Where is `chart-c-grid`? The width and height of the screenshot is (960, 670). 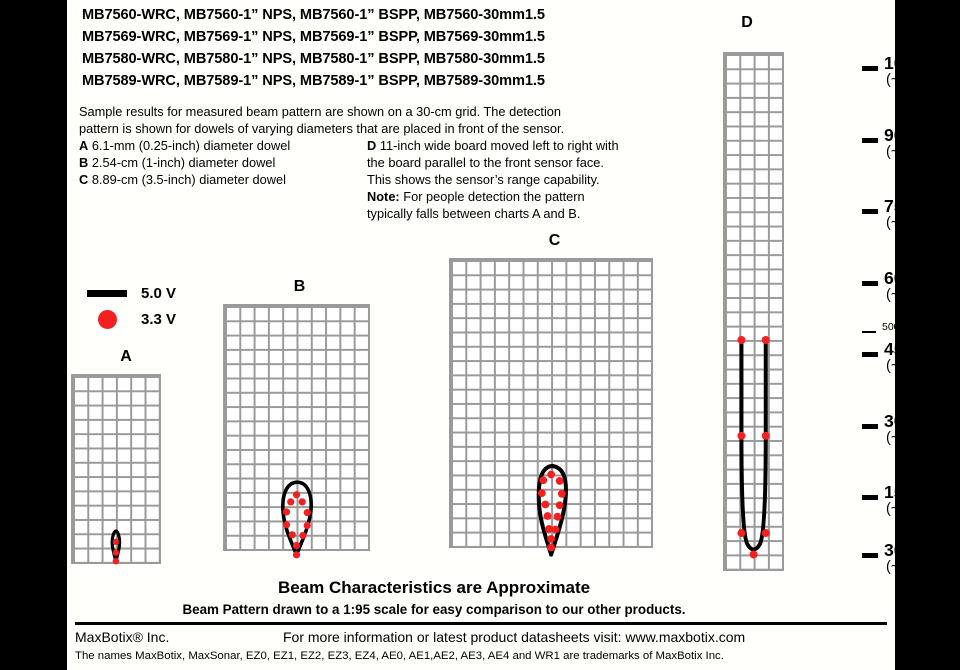
chart-c-grid is located at coordinates (551, 403).